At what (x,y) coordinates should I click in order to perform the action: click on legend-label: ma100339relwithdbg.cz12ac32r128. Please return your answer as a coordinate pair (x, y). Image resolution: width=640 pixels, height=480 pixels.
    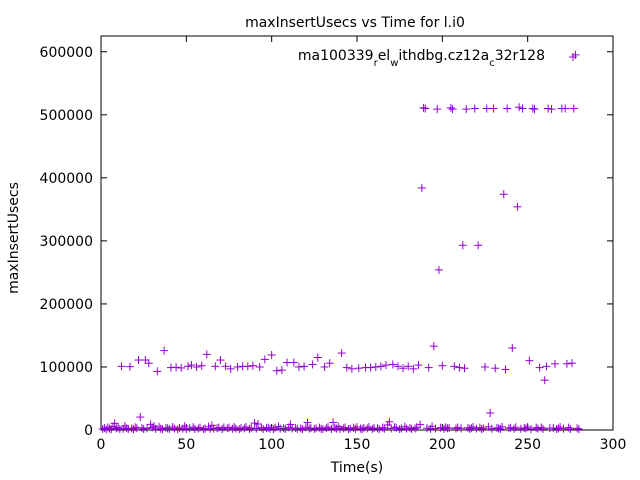
    Looking at the image, I should click on (421, 58).